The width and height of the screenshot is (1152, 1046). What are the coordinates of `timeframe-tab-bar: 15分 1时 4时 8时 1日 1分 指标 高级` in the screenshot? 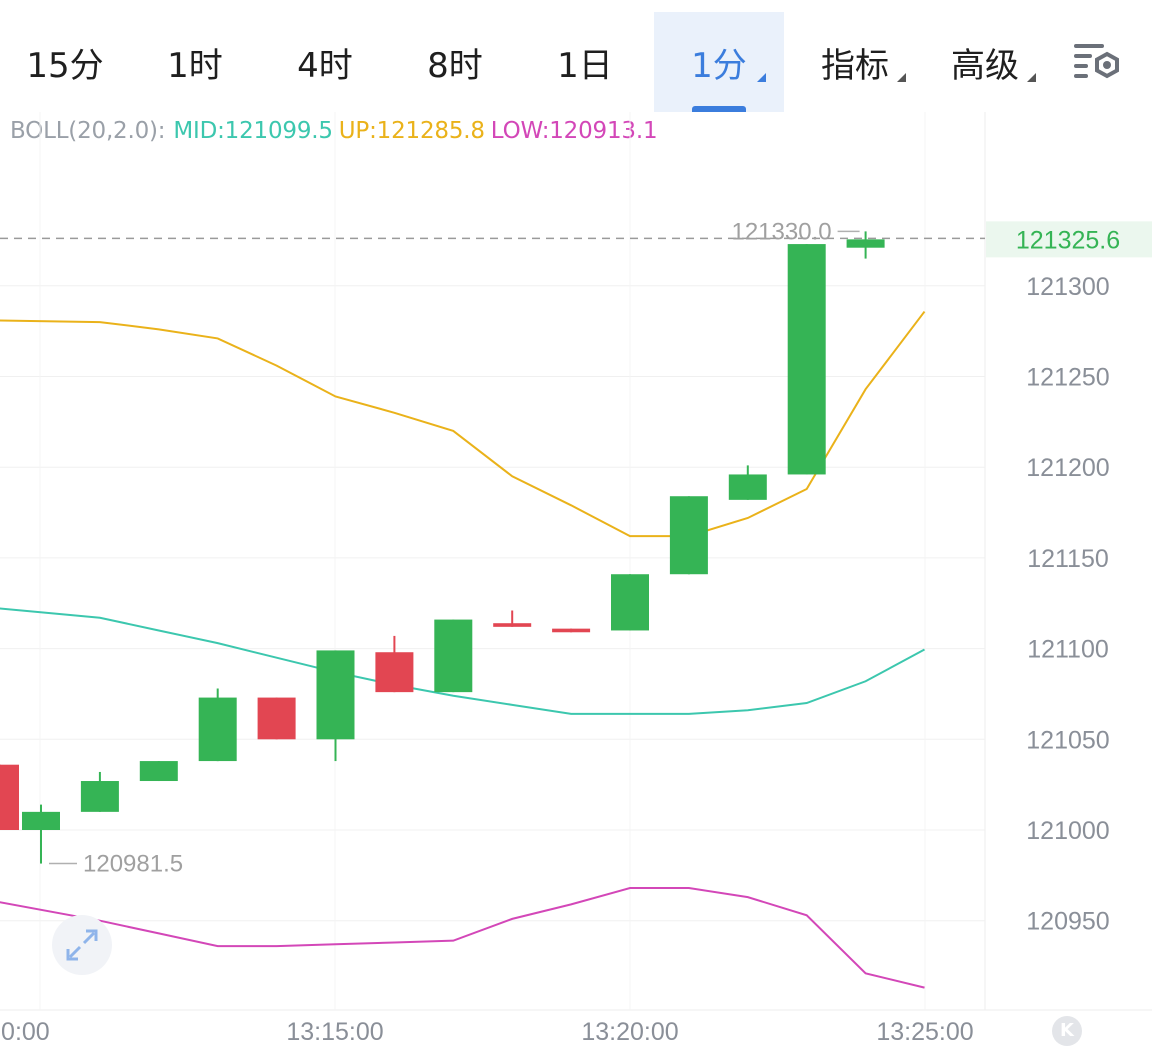 It's located at (576, 56).